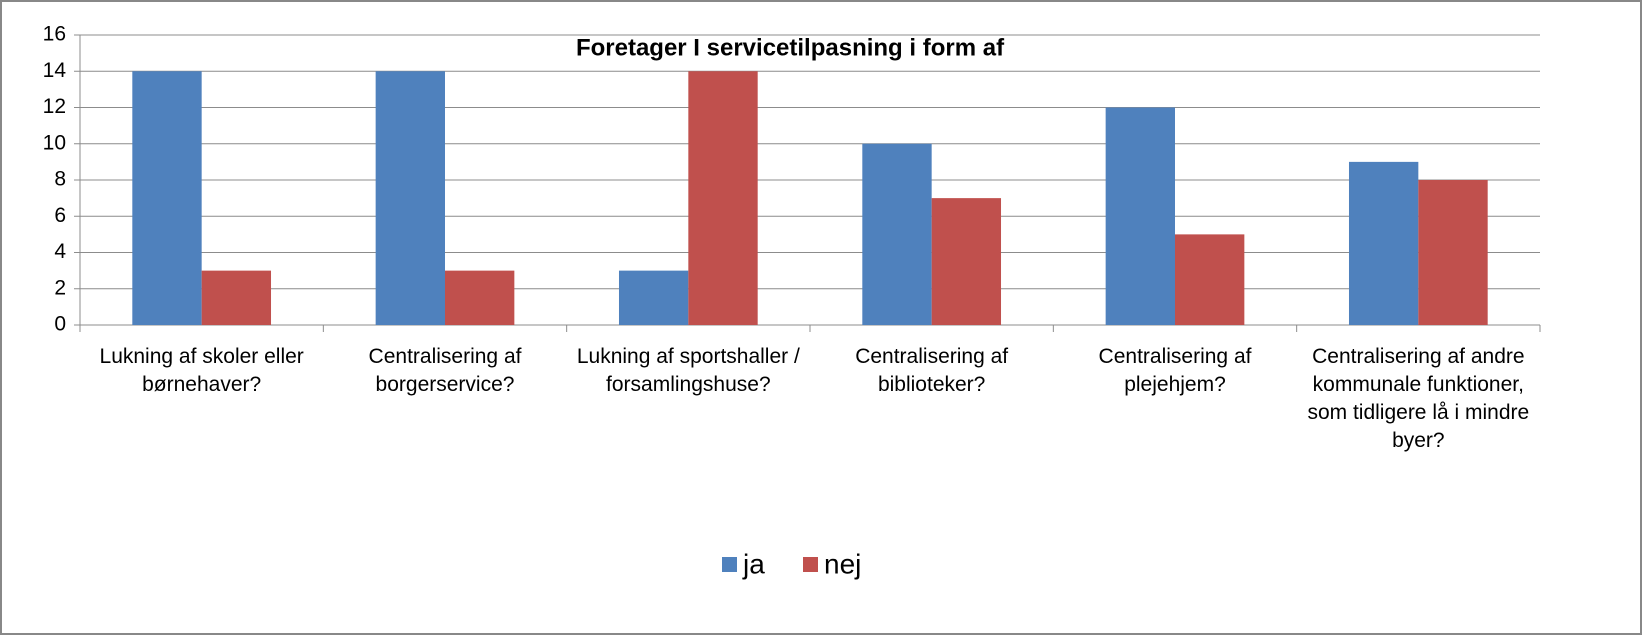 The width and height of the screenshot is (1642, 635). Describe the element at coordinates (54, 142) in the screenshot. I see `y-tick-label: 10` at that location.